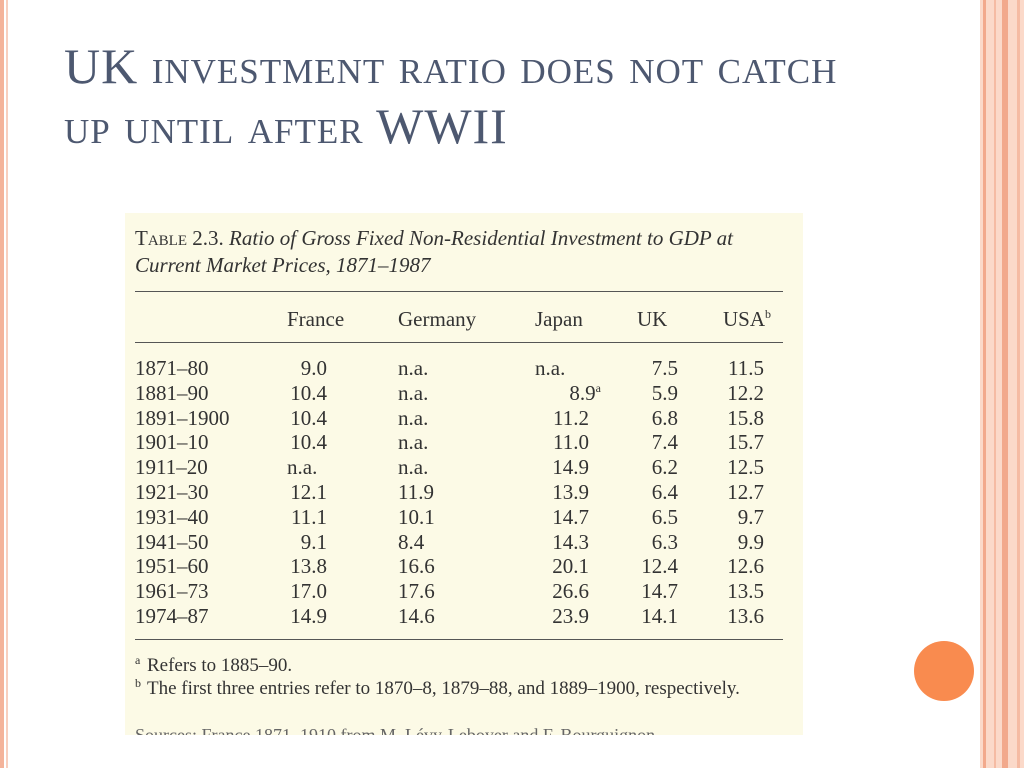 This screenshot has height=768, width=1024. What do you see at coordinates (744, 319) in the screenshot?
I see `column-header-usa-label: USA` at bounding box center [744, 319].